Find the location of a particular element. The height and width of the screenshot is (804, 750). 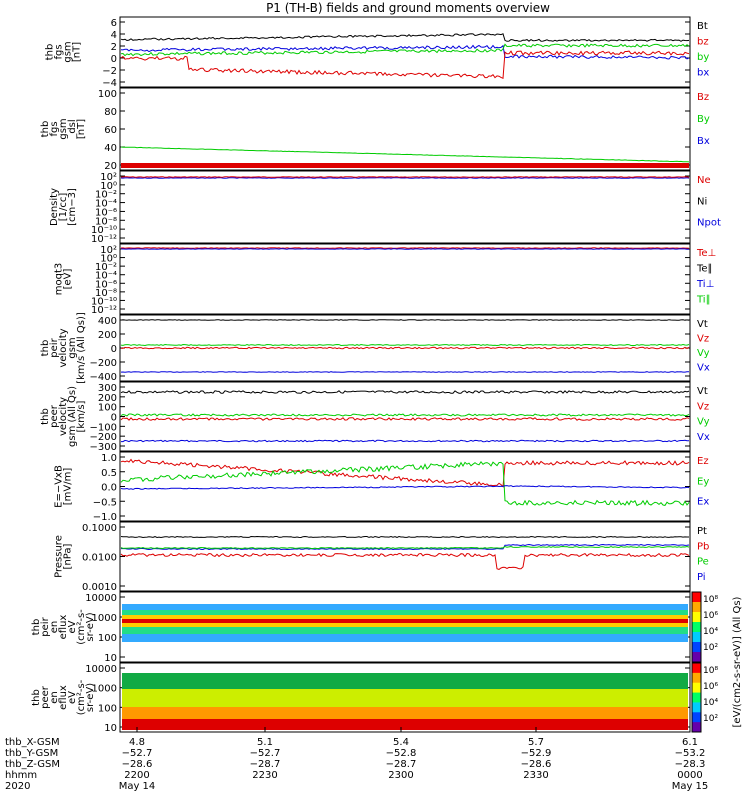

x-column-value: 4.8 is located at coordinates (137, 742).